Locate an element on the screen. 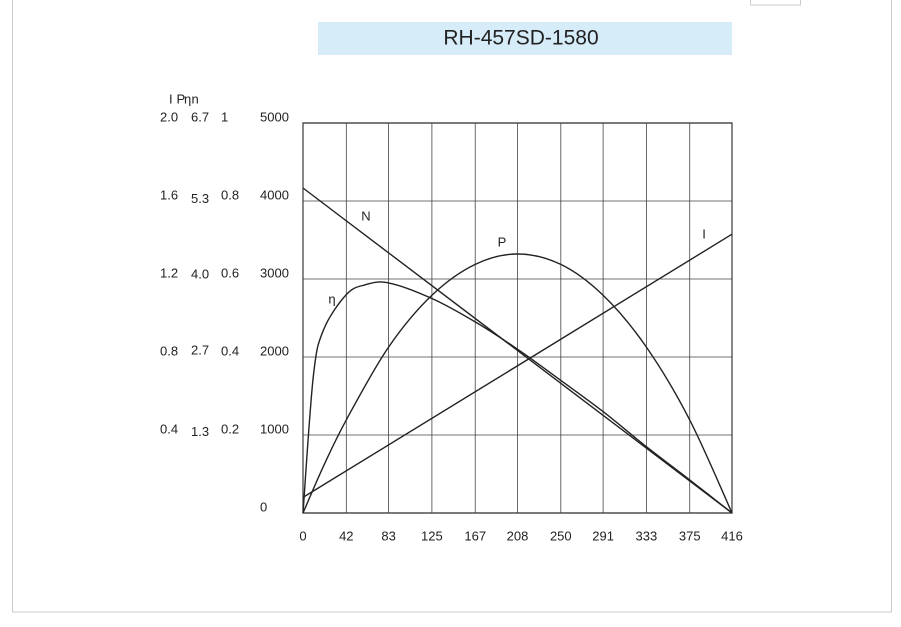  y-tick-label: 1.3 is located at coordinates (200, 431).